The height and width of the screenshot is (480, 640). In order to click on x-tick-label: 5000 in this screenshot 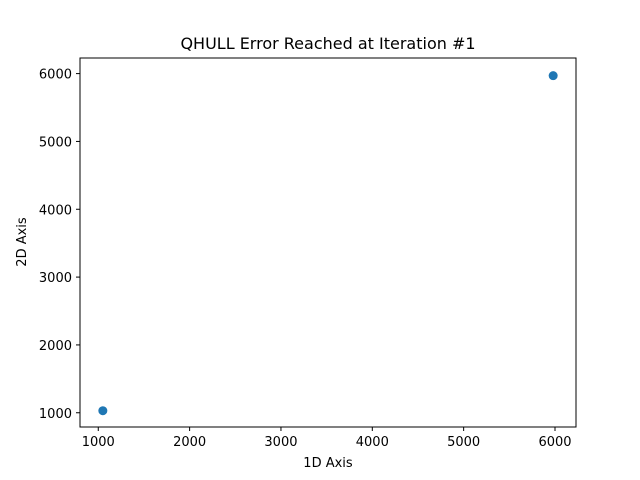, I will do `click(463, 442)`.